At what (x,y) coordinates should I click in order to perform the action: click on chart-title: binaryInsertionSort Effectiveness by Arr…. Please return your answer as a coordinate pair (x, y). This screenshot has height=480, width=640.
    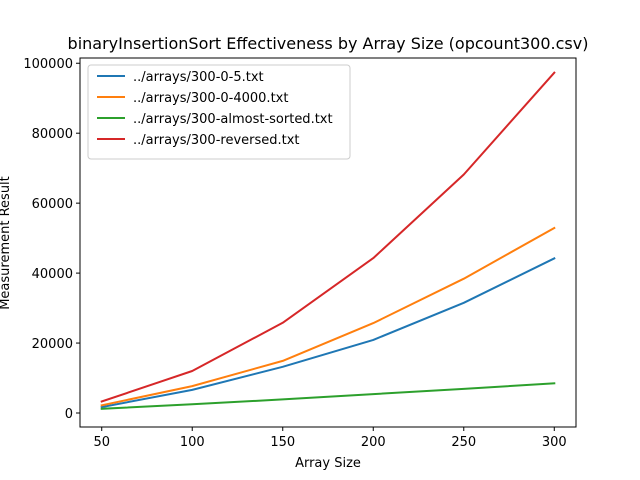
    Looking at the image, I should click on (328, 43).